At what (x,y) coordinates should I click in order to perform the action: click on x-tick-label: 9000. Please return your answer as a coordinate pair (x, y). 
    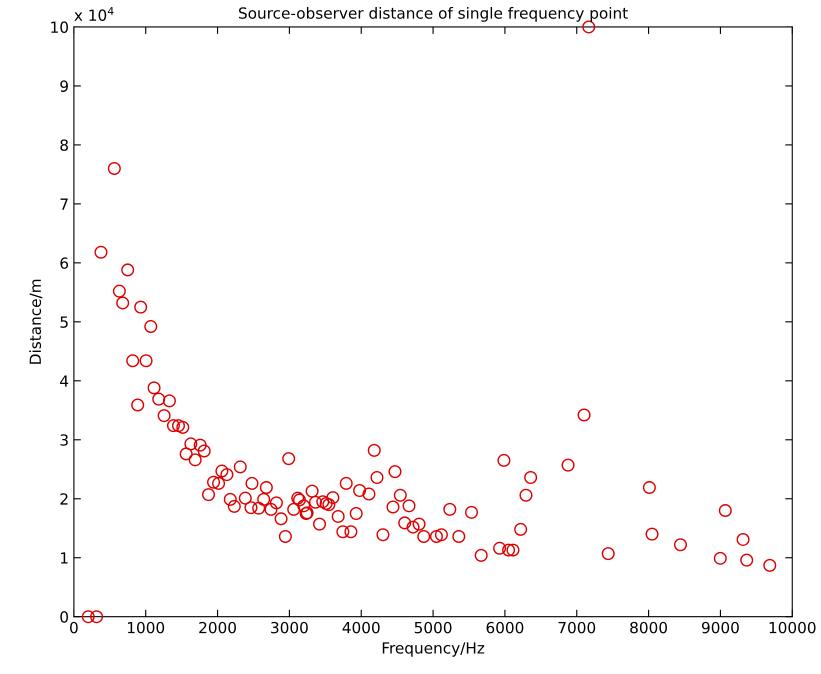
    Looking at the image, I should click on (720, 628).